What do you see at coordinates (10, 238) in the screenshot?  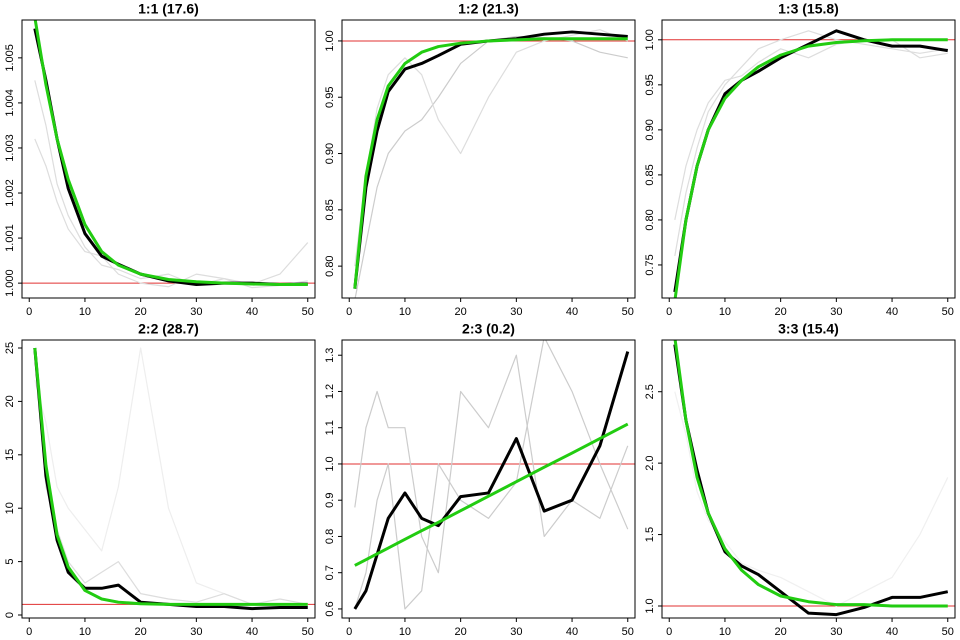 I see `y-tick-label: 1.001` at bounding box center [10, 238].